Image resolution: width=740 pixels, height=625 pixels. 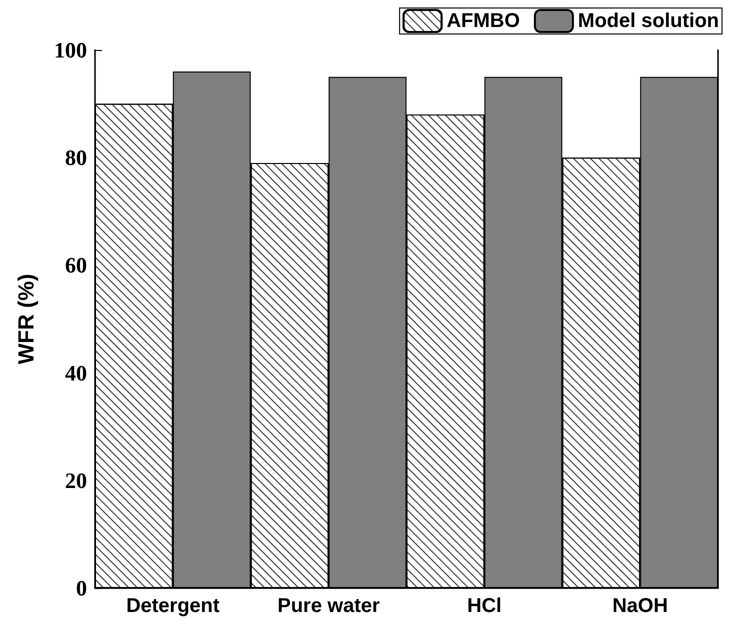 I want to click on legend-label: AFMBO, so click(x=483, y=21).